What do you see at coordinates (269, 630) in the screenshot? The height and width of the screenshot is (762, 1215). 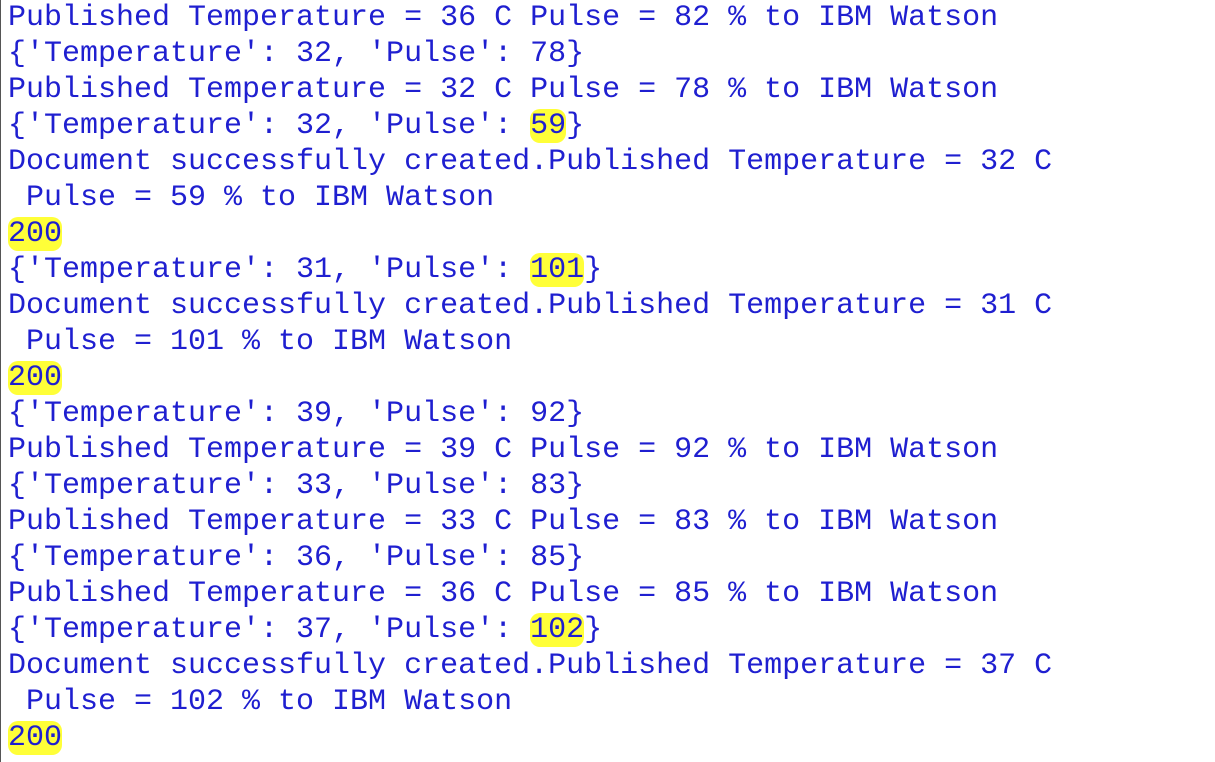 I see `console-text: {'Temperature': 37, 'Pulse':` at bounding box center [269, 630].